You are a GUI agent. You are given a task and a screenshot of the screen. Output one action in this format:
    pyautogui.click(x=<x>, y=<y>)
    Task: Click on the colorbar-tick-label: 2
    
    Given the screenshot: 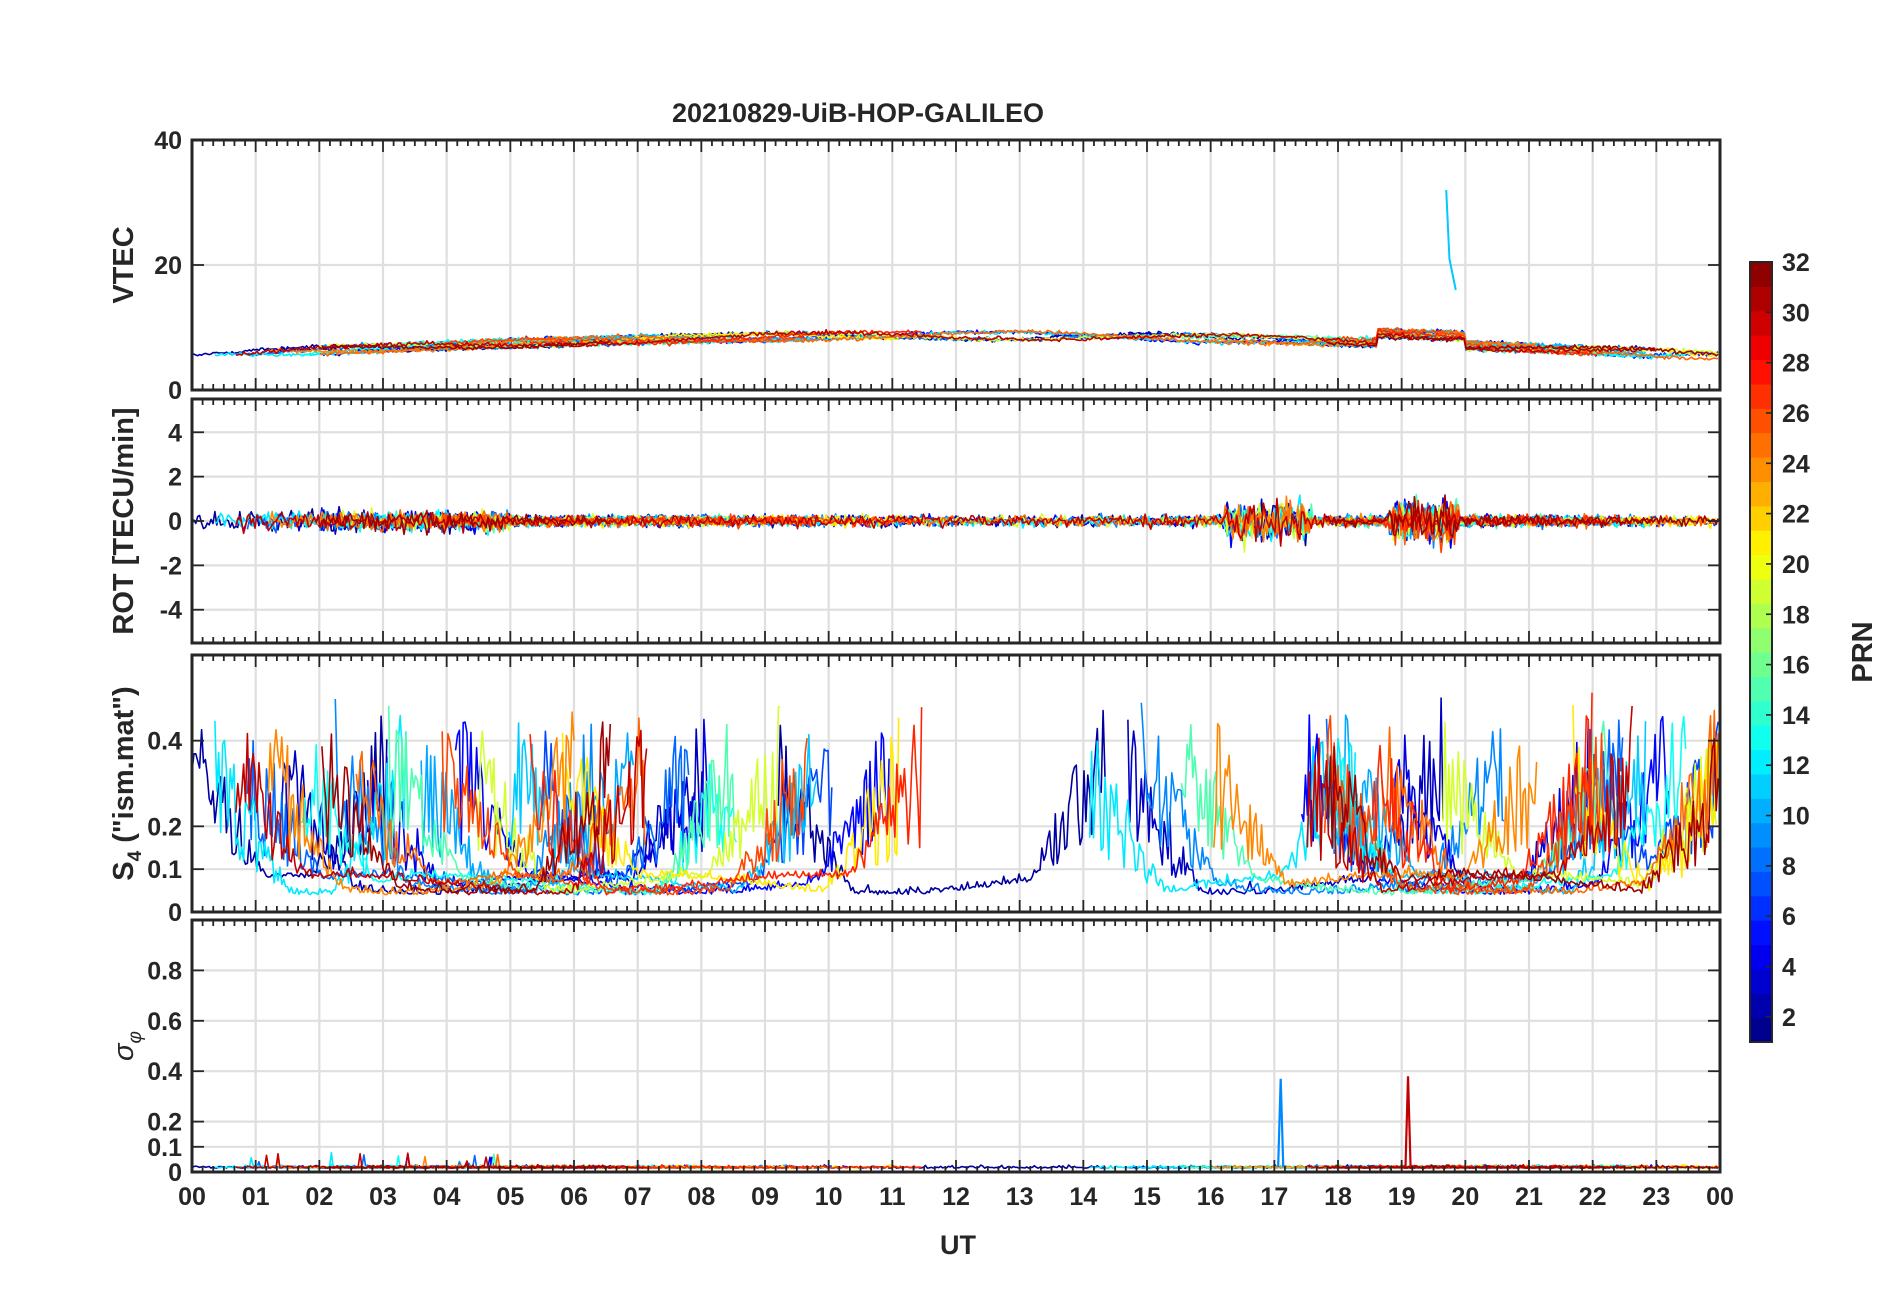 What is the action you would take?
    pyautogui.click(x=1789, y=1018)
    